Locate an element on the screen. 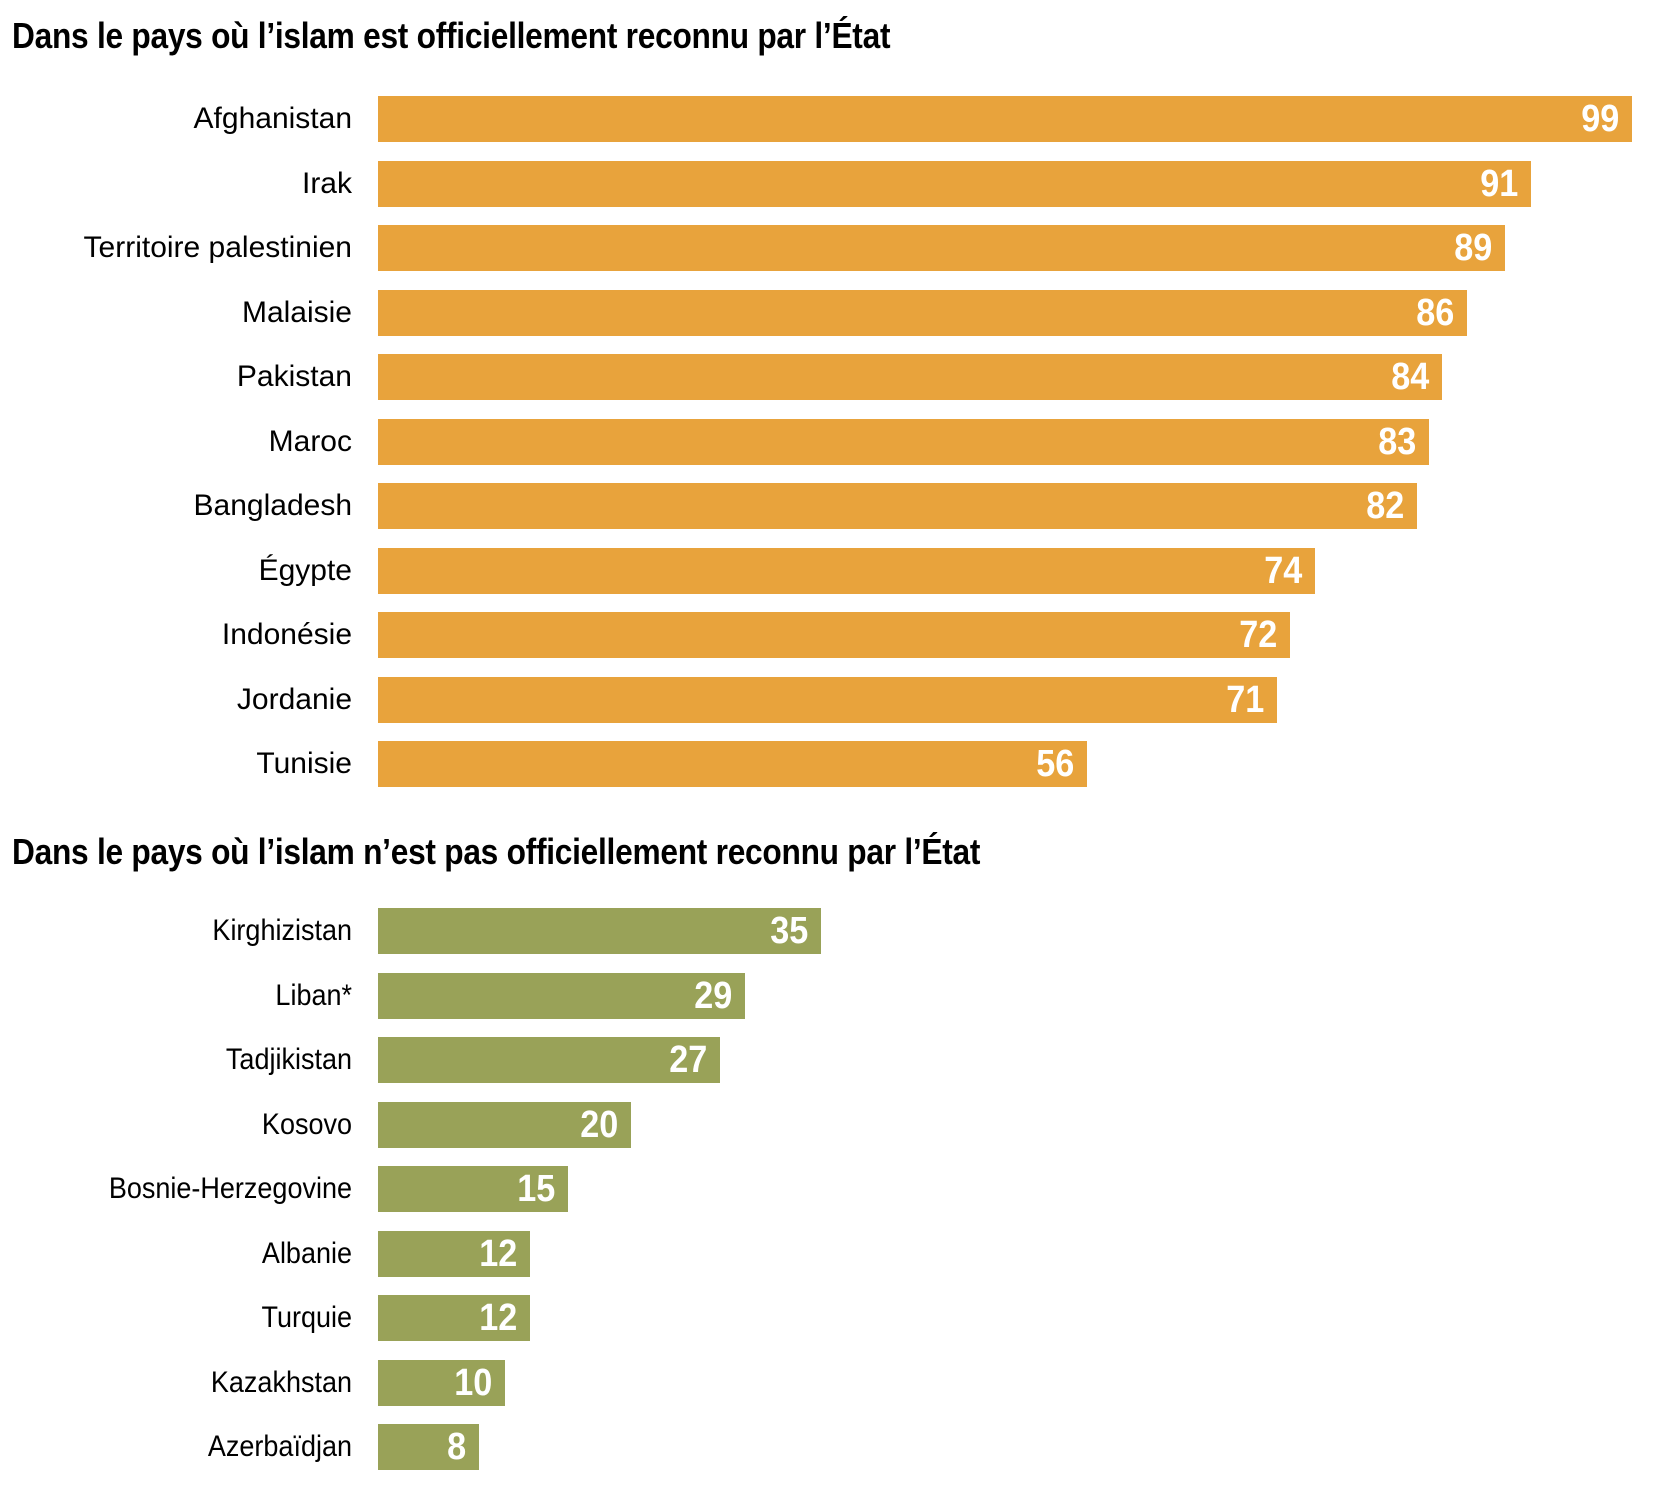 The width and height of the screenshot is (1670, 1506). value-label: 74 is located at coordinates (1282, 570).